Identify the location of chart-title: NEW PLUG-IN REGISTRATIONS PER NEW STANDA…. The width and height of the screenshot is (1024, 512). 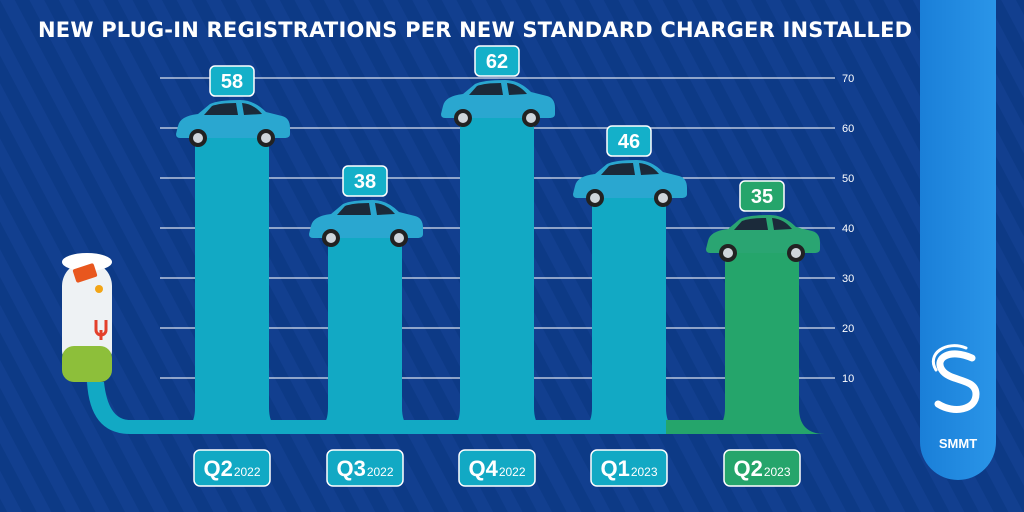
(475, 30).